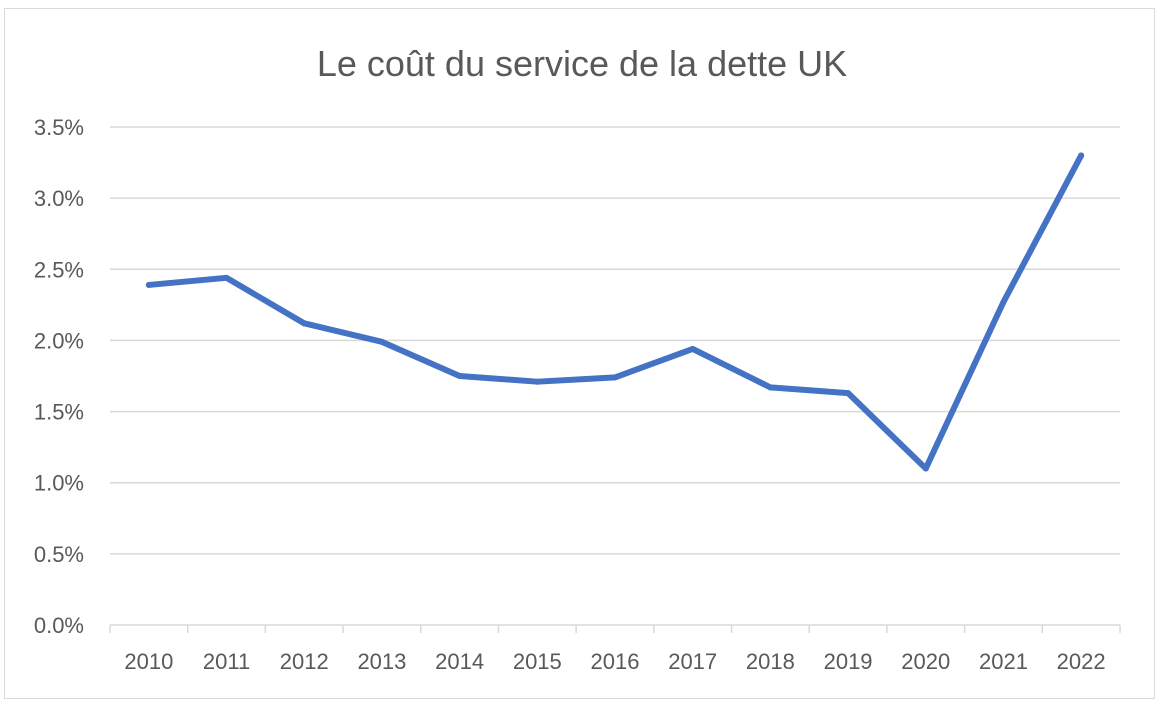 The height and width of the screenshot is (712, 1161). What do you see at coordinates (1081, 661) in the screenshot?
I see `x-tick-label: 2022` at bounding box center [1081, 661].